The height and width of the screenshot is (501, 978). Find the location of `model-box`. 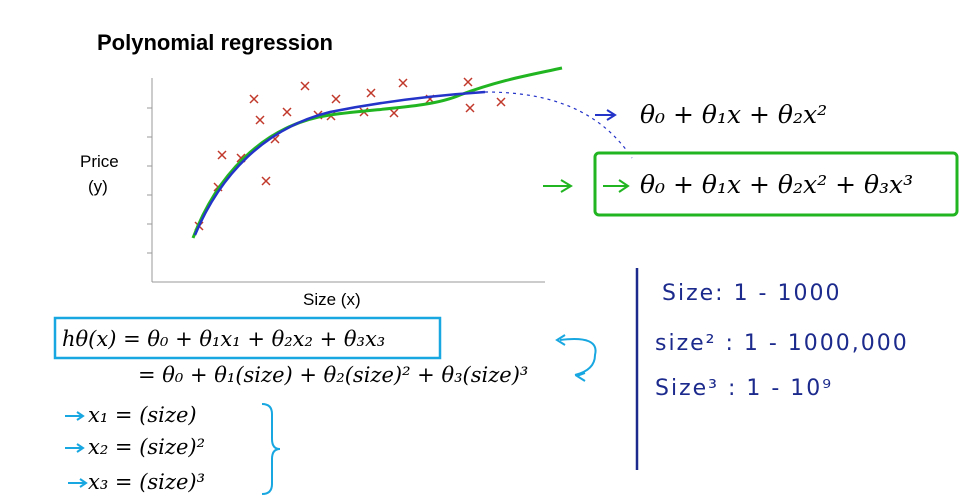

model-box is located at coordinates (776, 184).